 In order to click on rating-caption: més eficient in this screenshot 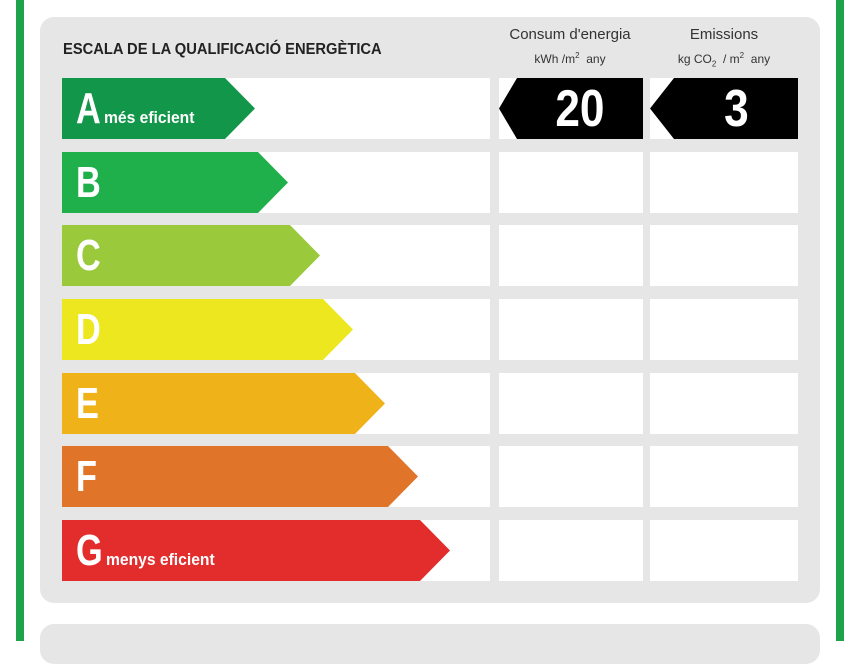, I will do `click(149, 117)`.